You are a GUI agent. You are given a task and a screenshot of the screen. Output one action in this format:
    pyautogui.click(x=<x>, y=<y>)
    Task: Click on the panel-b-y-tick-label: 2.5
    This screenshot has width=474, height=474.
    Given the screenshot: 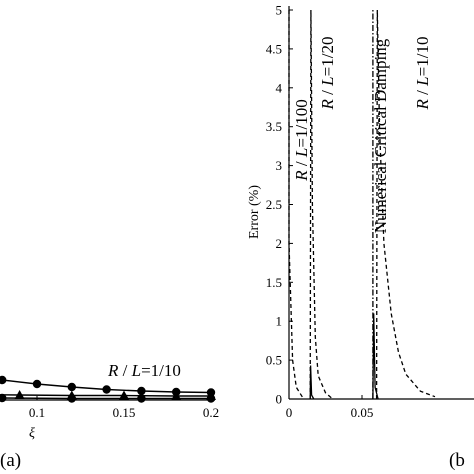 What is the action you would take?
    pyautogui.click(x=274, y=204)
    